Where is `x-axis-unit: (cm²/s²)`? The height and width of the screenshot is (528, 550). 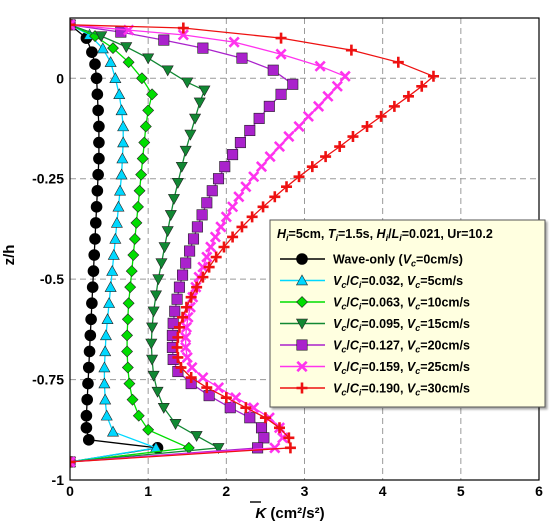 x-axis-unit: (cm²/s²) is located at coordinates (295, 513).